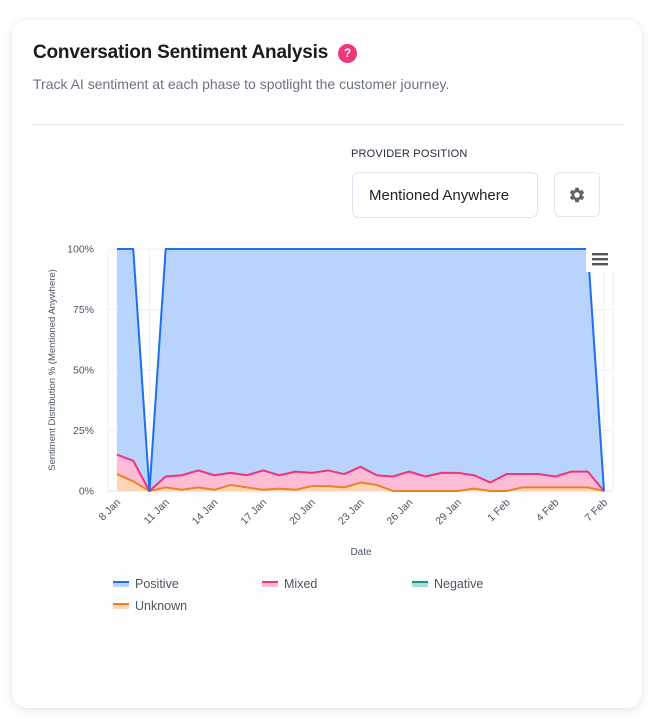 The height and width of the screenshot is (724, 653). Describe the element at coordinates (400, 512) in the screenshot. I see `x-tick-label: 26 Jan` at that location.